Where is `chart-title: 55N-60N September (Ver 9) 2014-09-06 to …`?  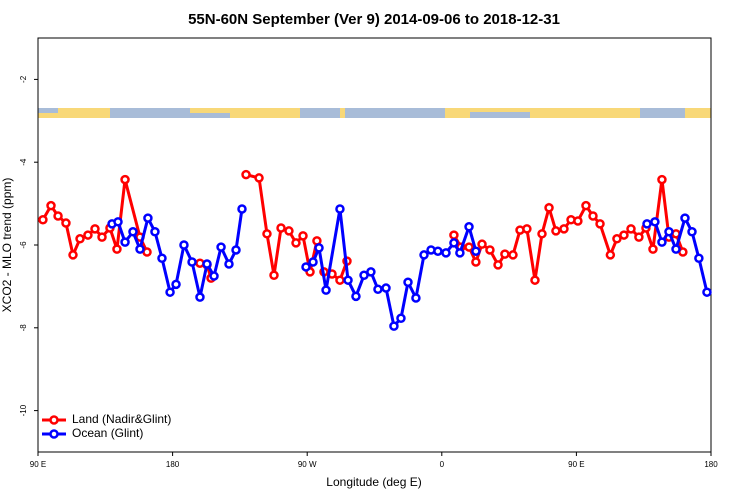
chart-title: 55N-60N September (Ver 9) 2014-09-06 to … is located at coordinates (374, 19).